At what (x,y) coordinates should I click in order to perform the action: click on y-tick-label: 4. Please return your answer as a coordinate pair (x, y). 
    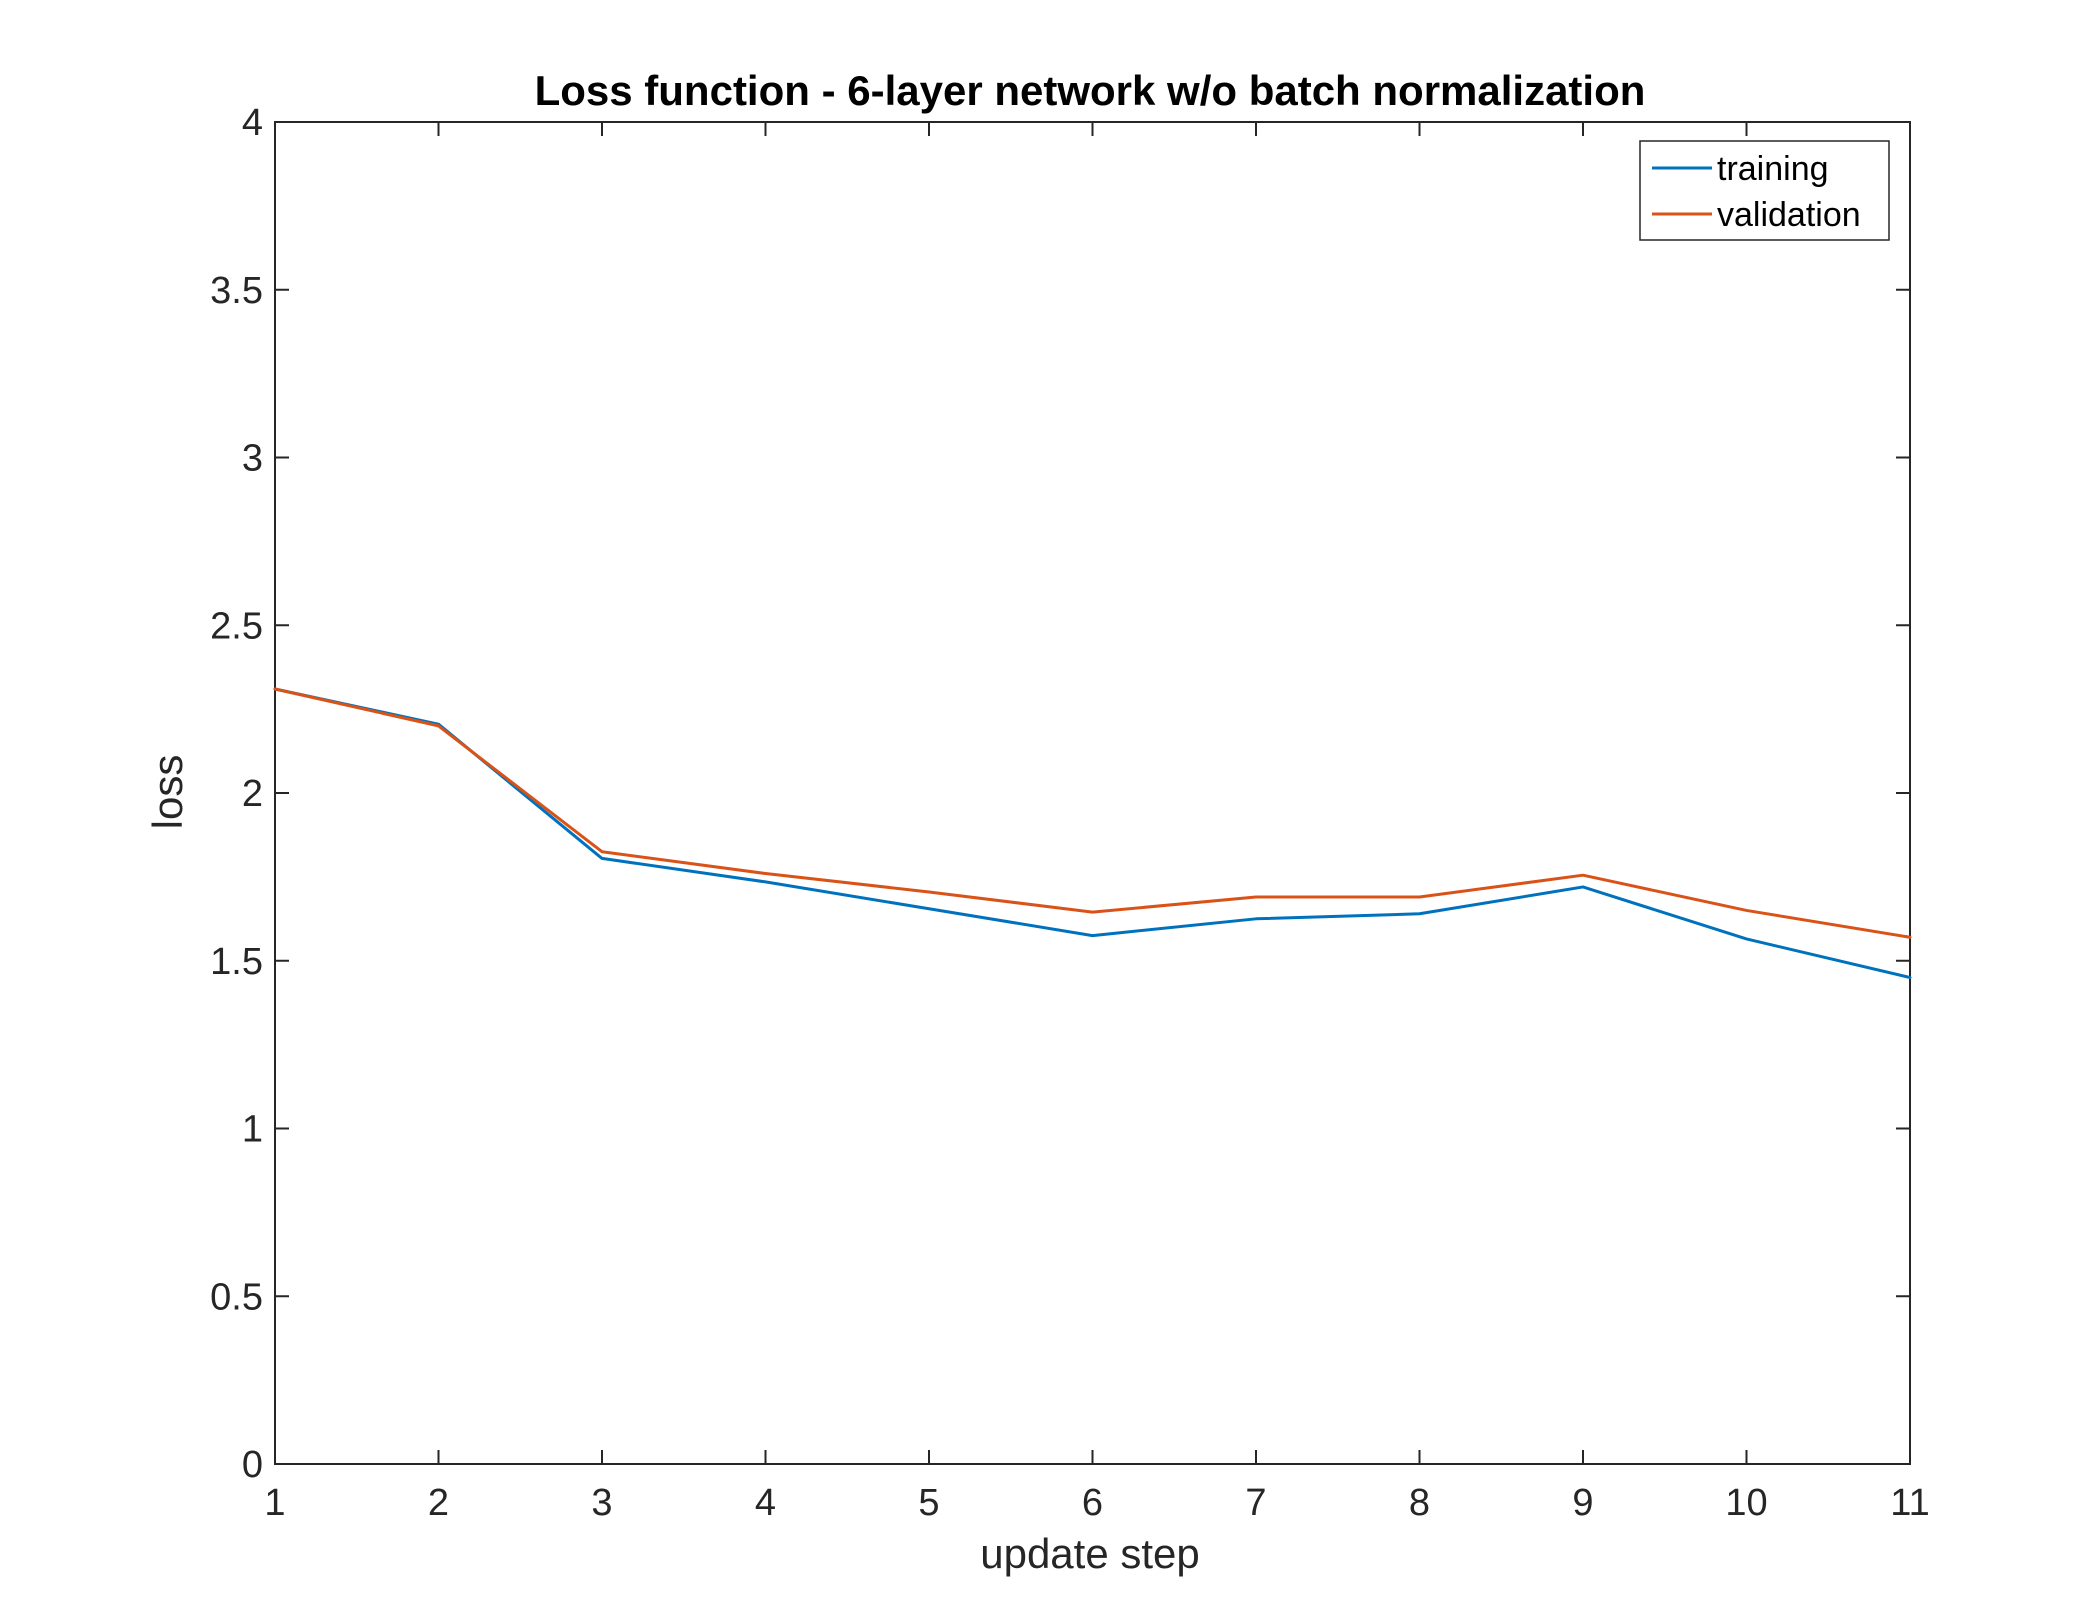
    Looking at the image, I should click on (252, 123).